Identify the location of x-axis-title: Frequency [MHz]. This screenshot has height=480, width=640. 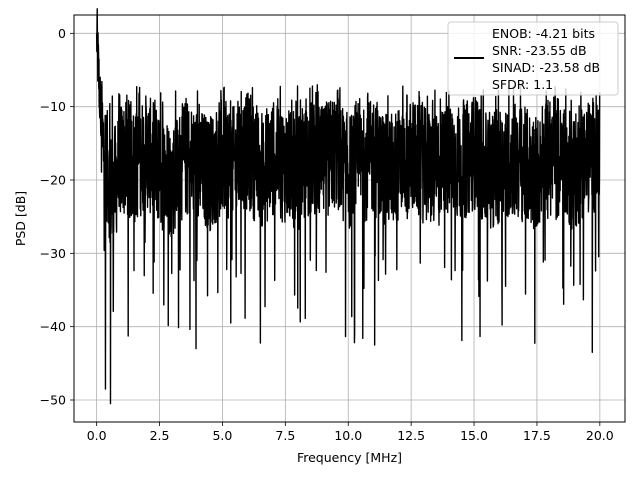
(349, 457).